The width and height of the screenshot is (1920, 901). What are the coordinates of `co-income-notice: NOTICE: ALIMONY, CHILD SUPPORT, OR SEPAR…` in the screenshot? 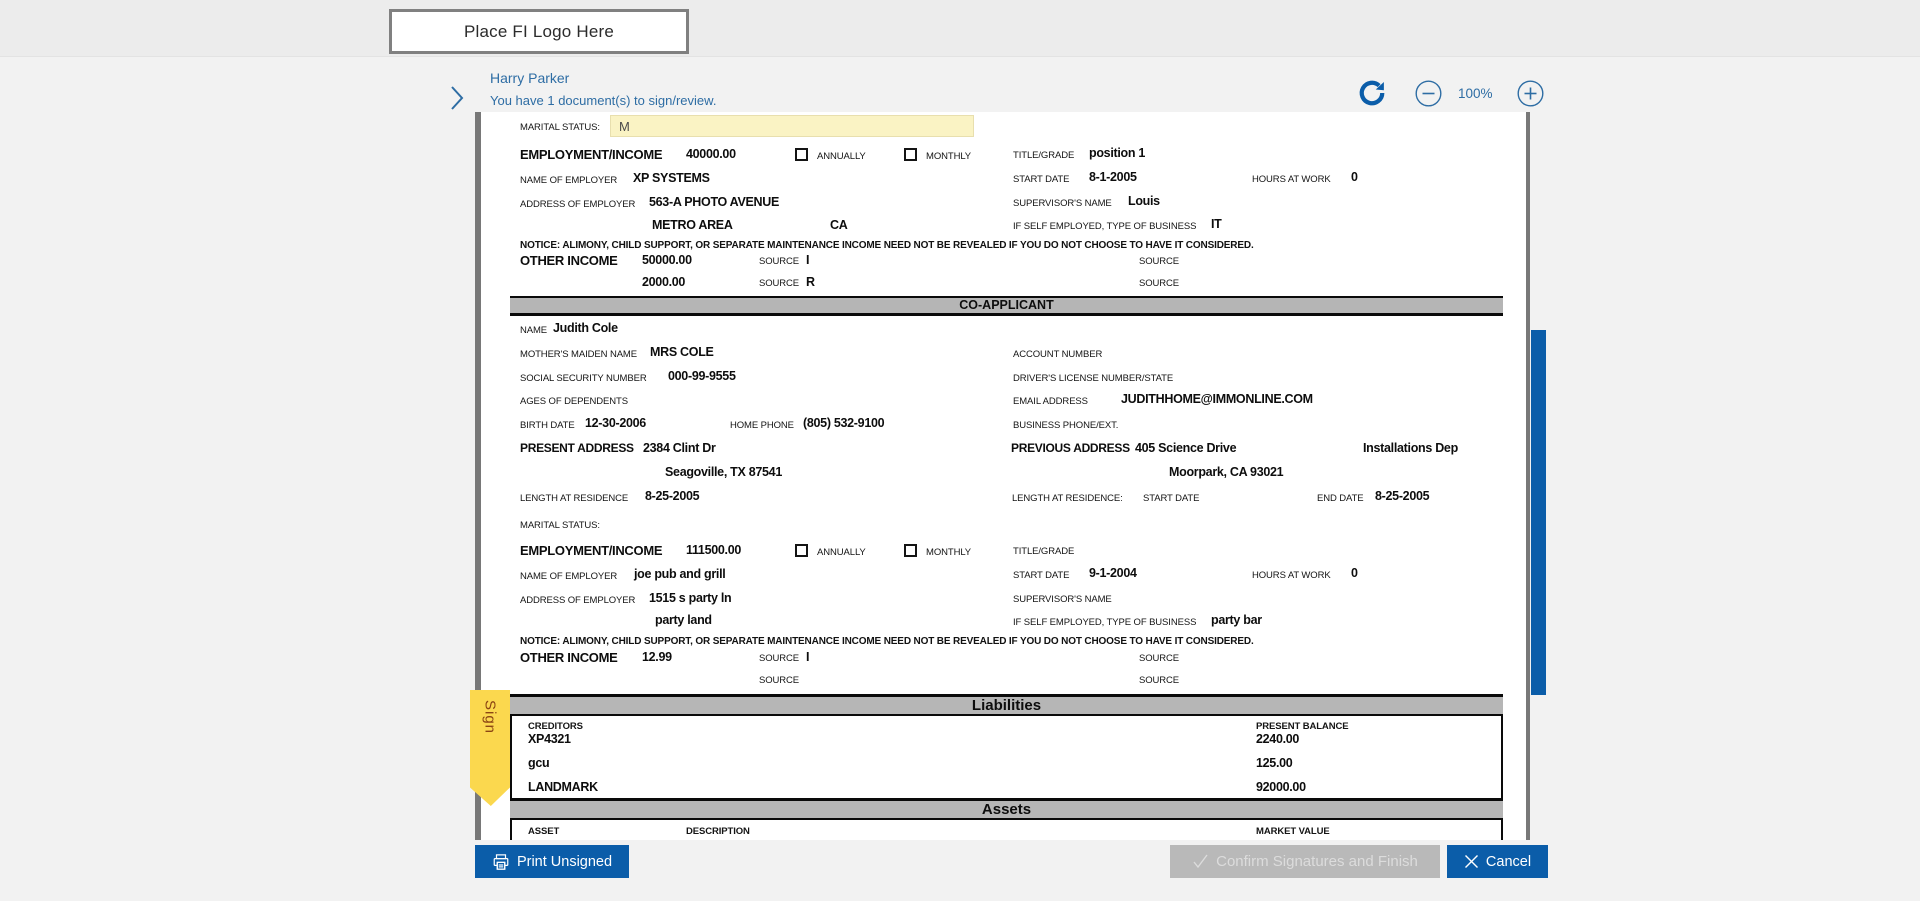 It's located at (887, 641).